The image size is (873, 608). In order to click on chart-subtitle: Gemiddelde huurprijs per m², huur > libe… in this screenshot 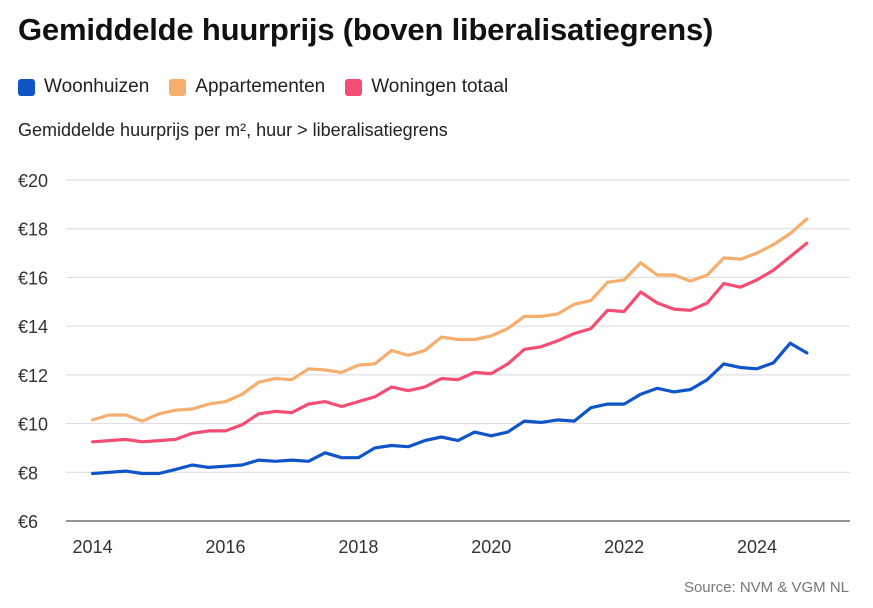, I will do `click(233, 130)`.